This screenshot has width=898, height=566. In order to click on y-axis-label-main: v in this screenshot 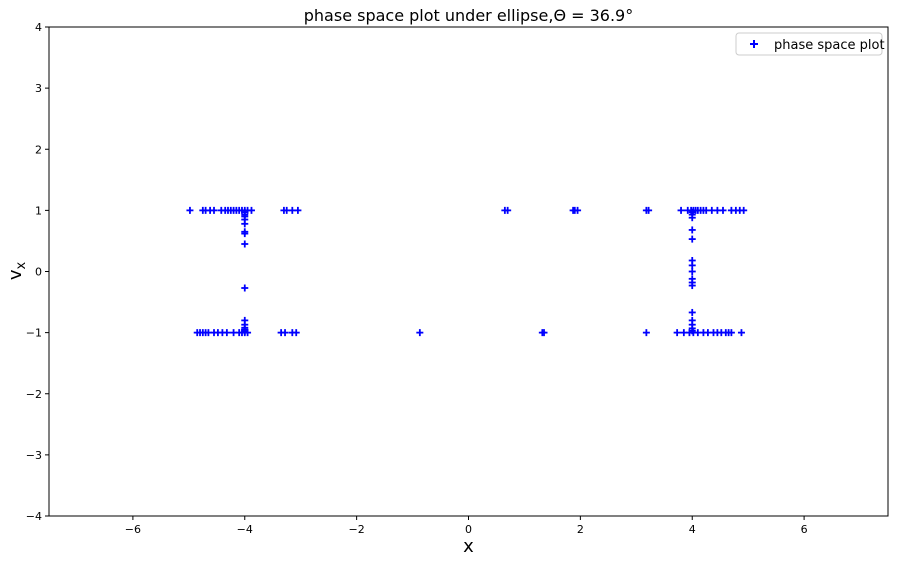, I will do `click(15, 274)`.